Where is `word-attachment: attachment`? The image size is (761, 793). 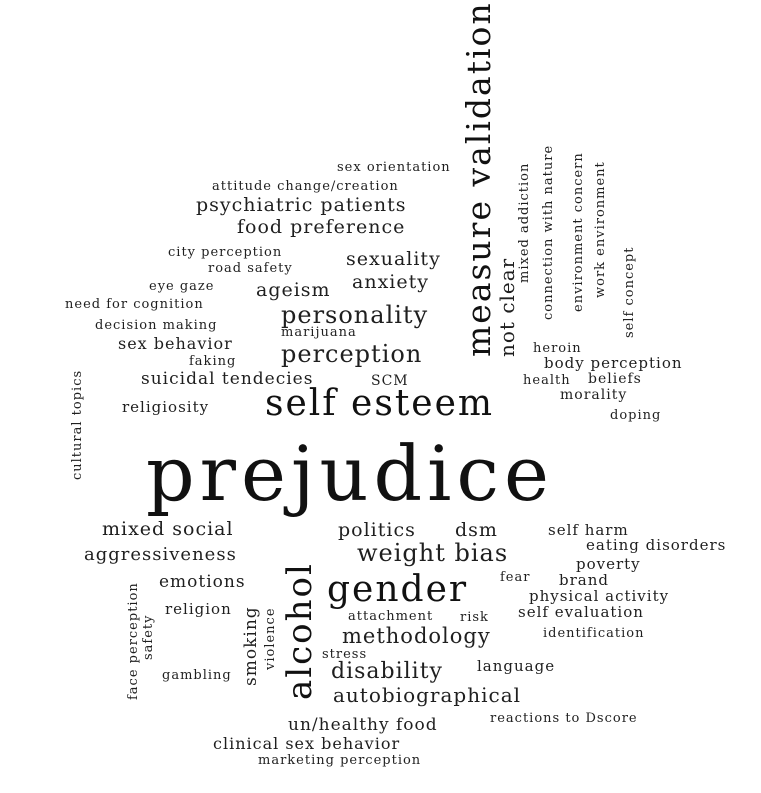
word-attachment: attachment is located at coordinates (391, 616).